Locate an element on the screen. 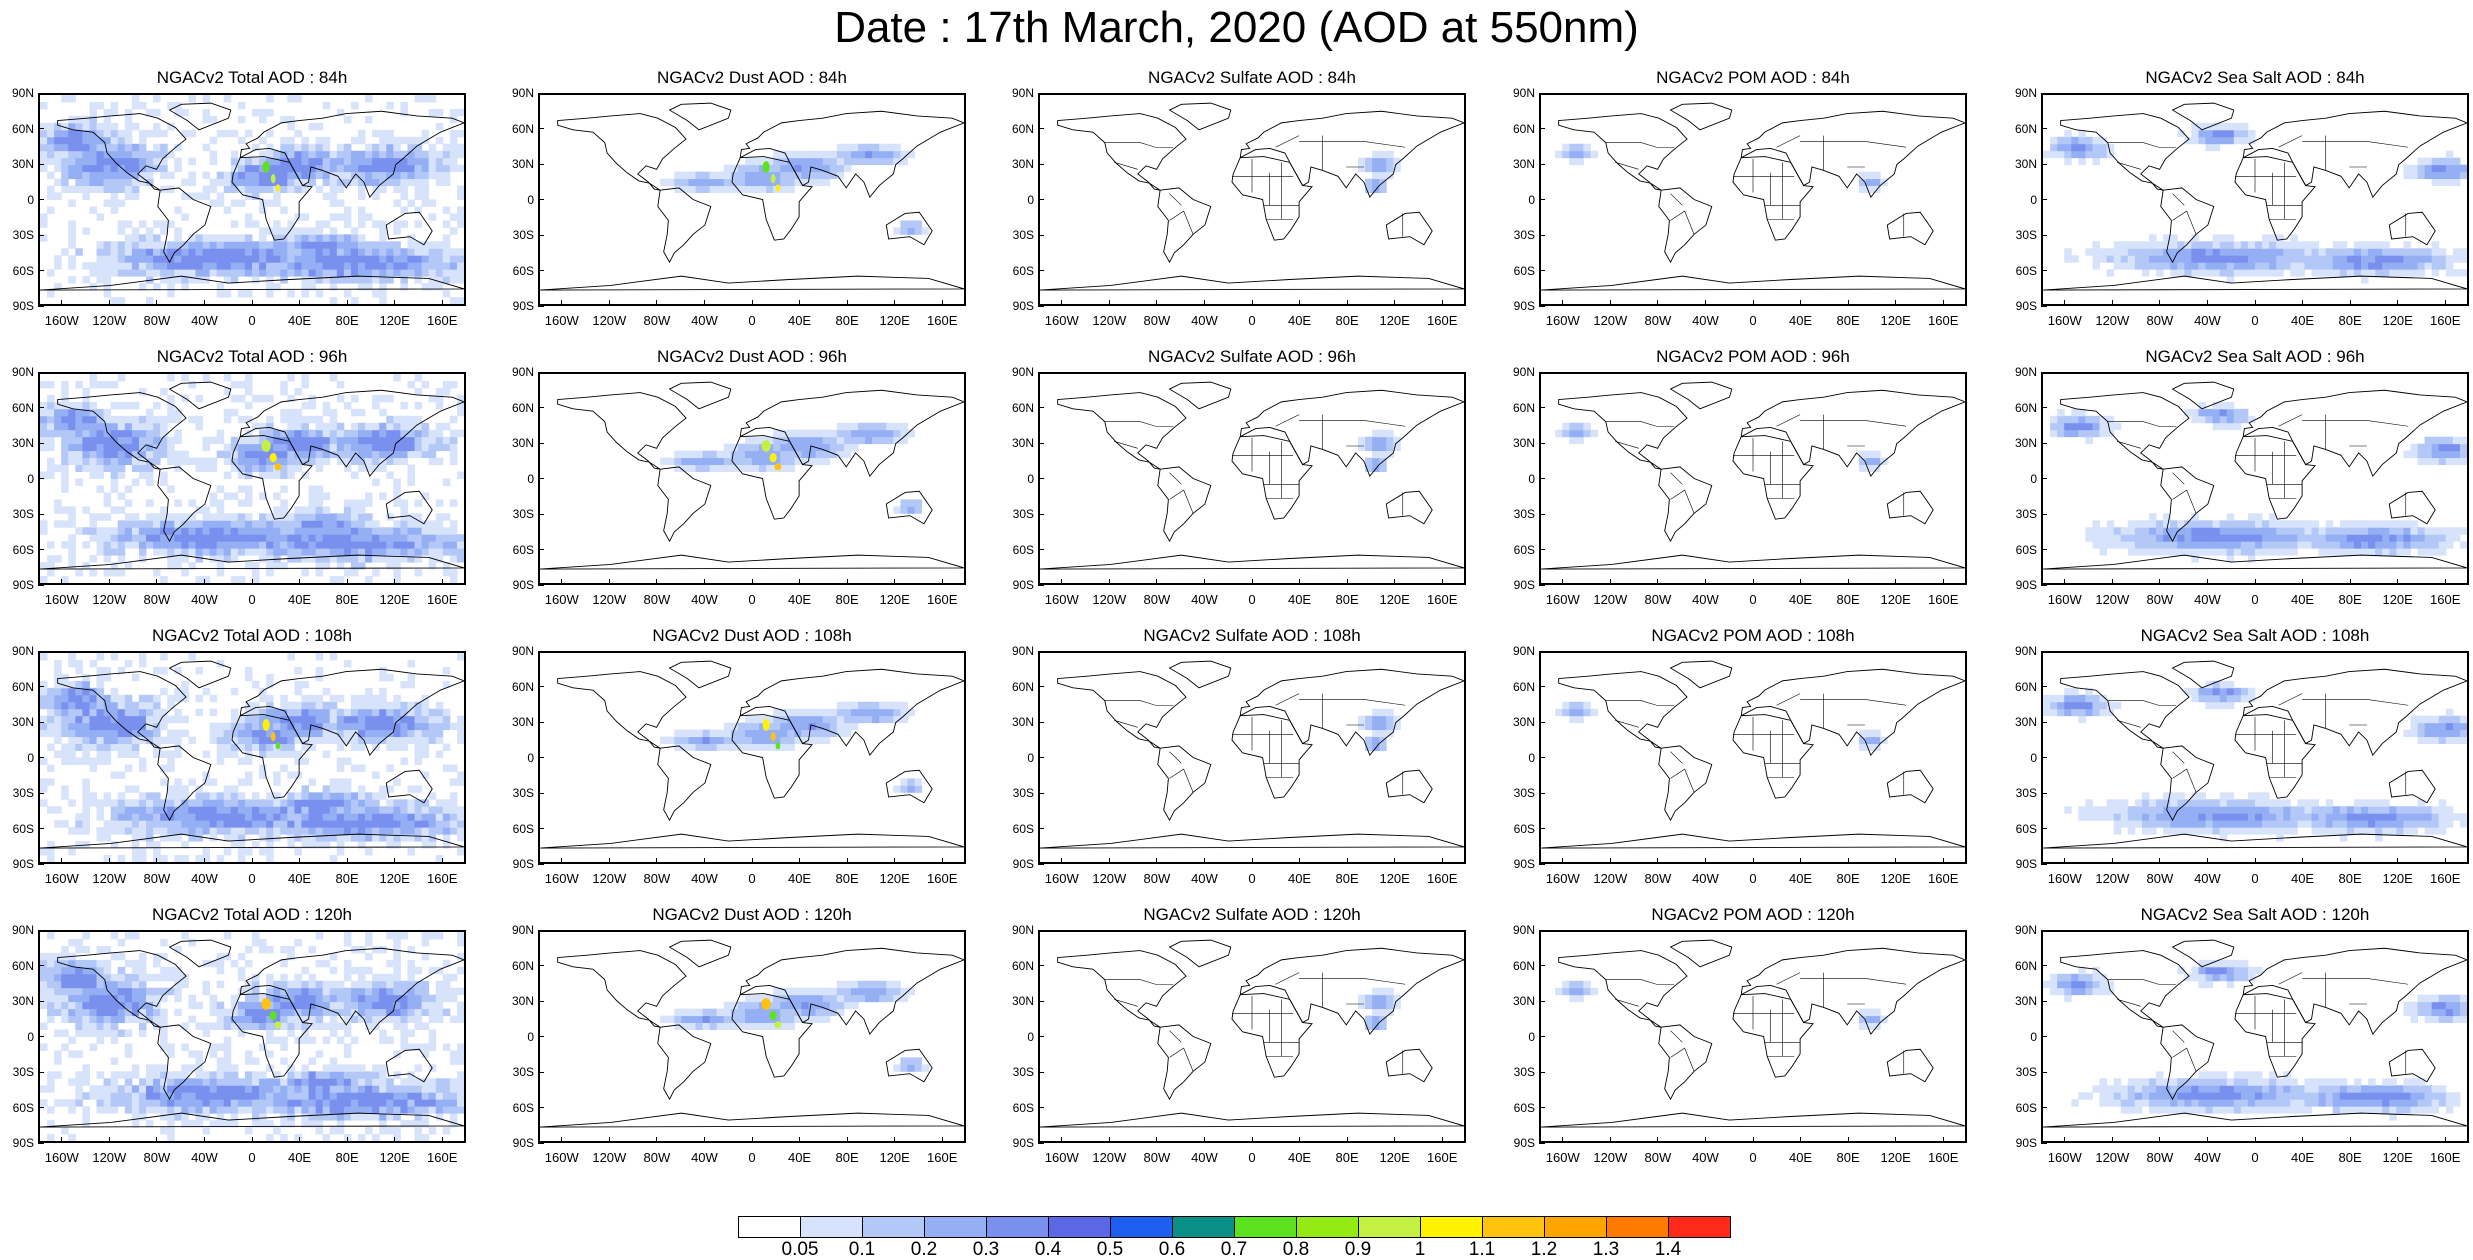  lat-tick-label: 60S is located at coordinates (1023, 549).